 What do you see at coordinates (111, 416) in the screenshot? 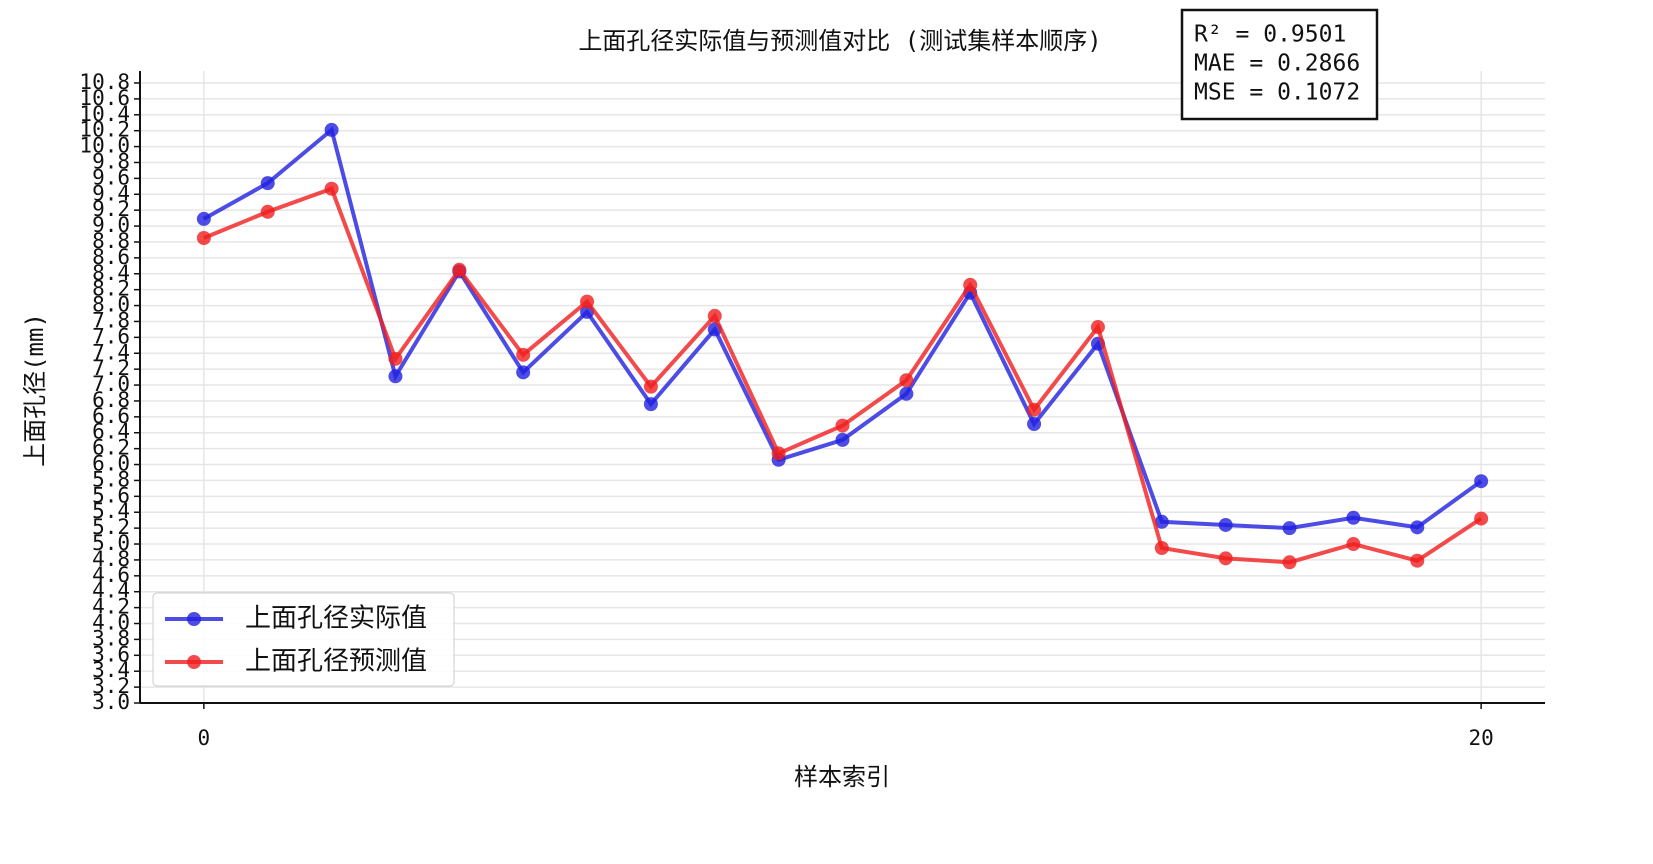
I see `y-tick-label: 6.6` at bounding box center [111, 416].